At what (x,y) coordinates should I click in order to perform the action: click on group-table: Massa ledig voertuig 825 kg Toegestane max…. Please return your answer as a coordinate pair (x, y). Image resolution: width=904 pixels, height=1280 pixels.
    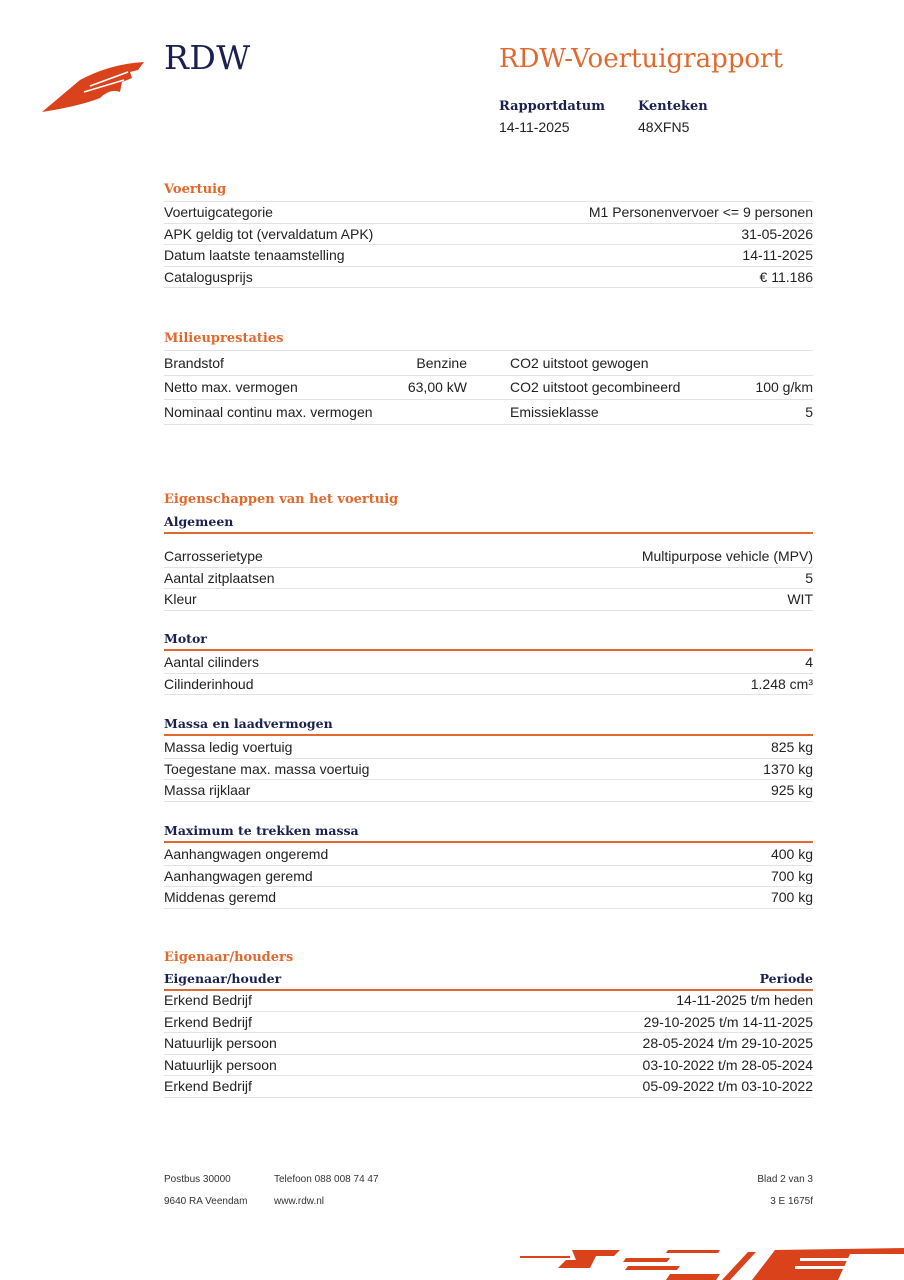
    Looking at the image, I should click on (488, 769).